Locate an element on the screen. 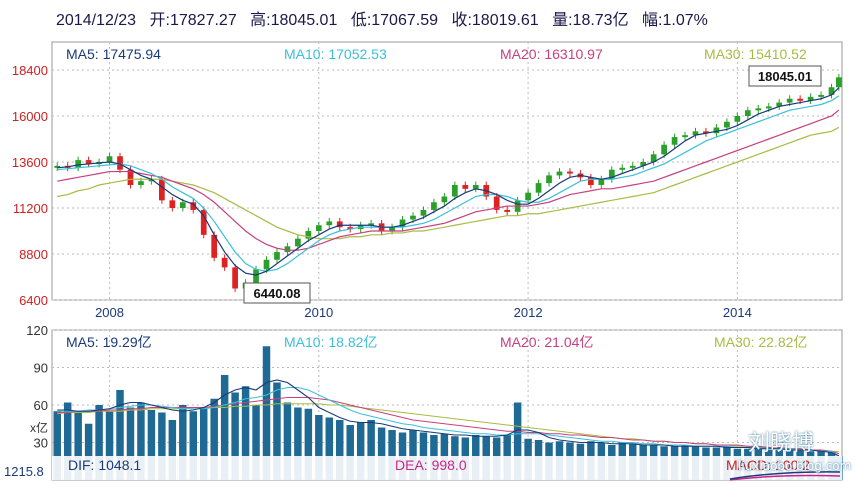 This screenshot has height=484, width=858. price-y-tick: 18400 is located at coordinates (30, 70).